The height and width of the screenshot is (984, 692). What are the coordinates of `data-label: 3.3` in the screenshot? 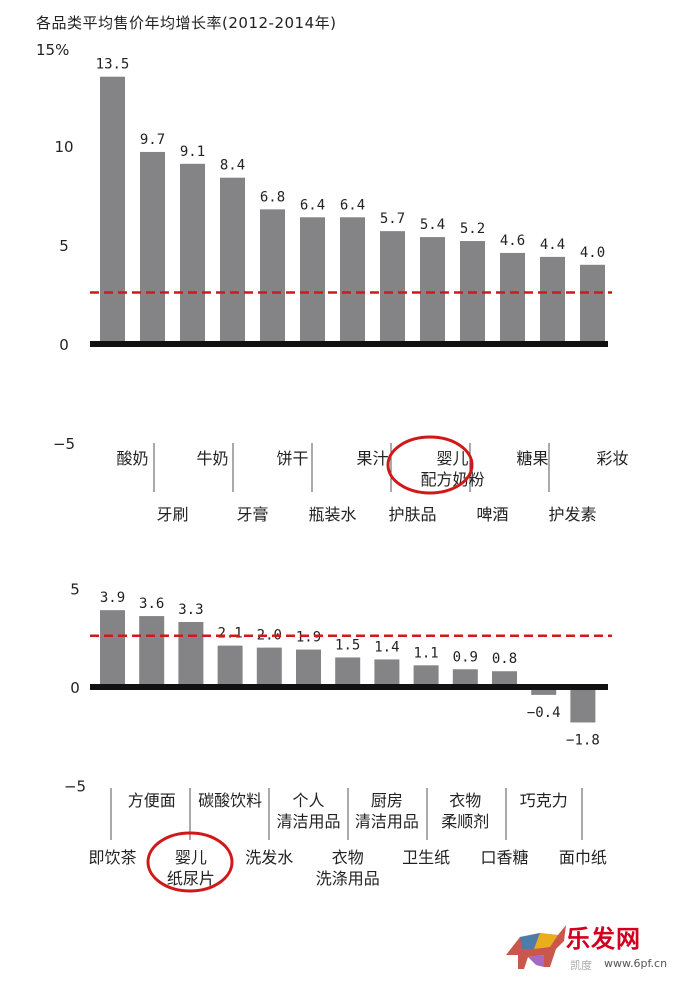 It's located at (190, 610).